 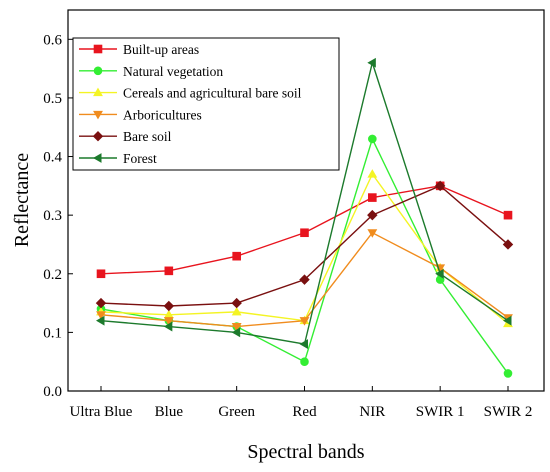 I want to click on legend-label: Forest, so click(x=140, y=158).